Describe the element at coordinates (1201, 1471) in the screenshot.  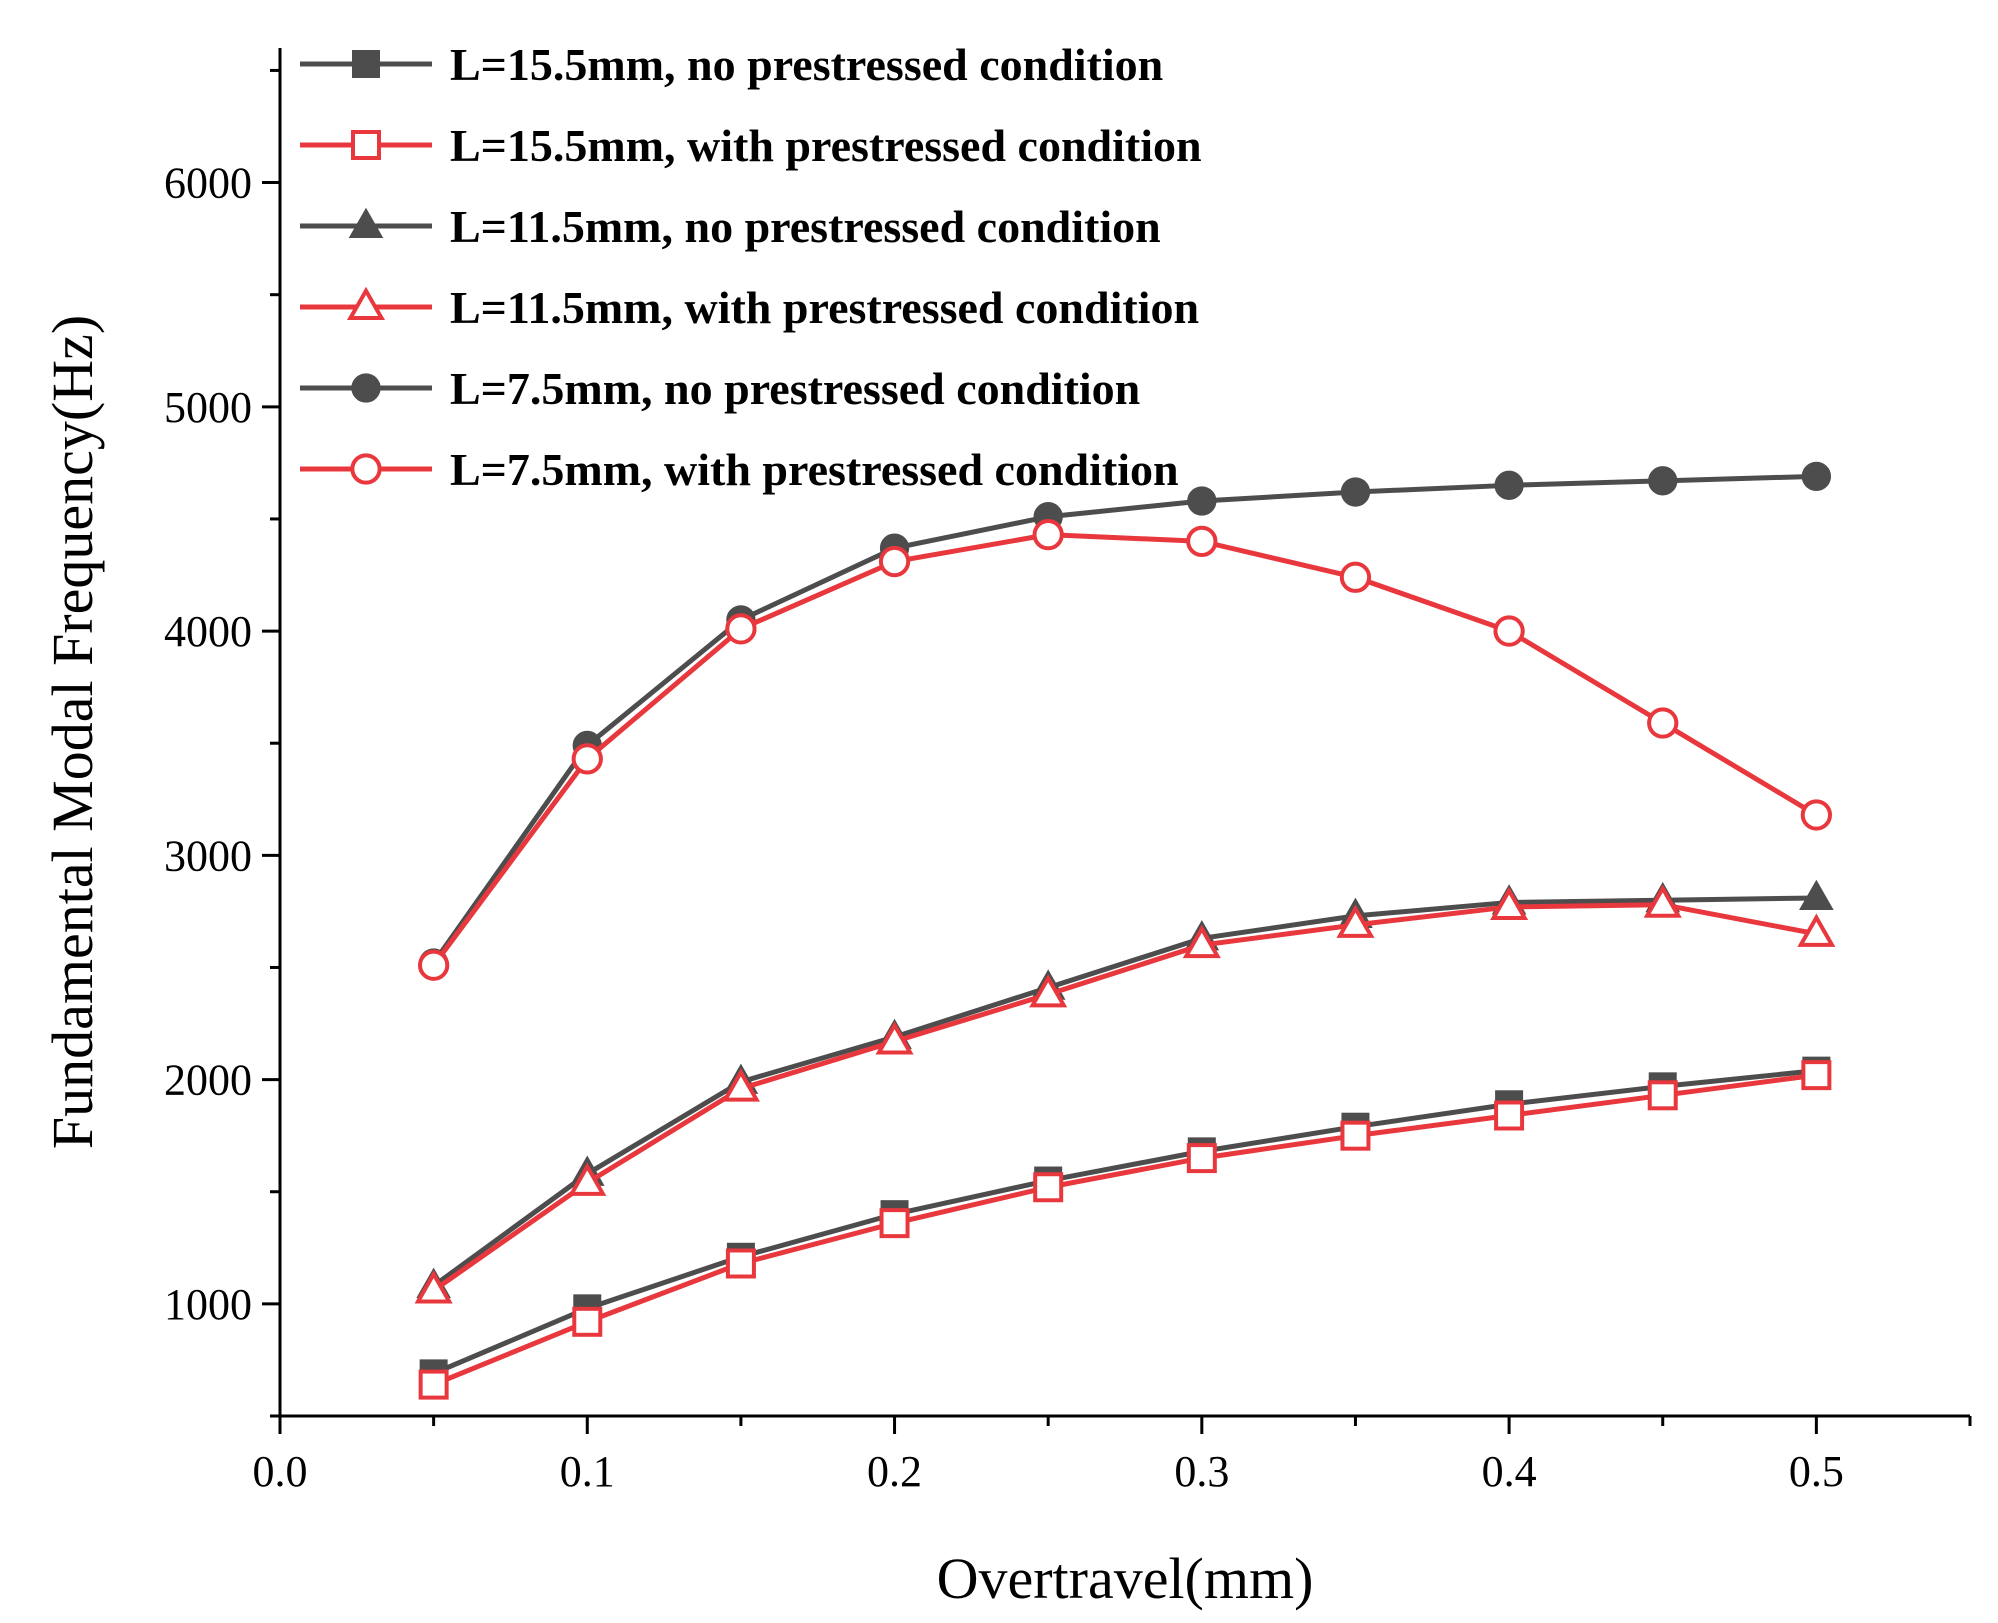
I see `x-tick-label: 0.3` at that location.